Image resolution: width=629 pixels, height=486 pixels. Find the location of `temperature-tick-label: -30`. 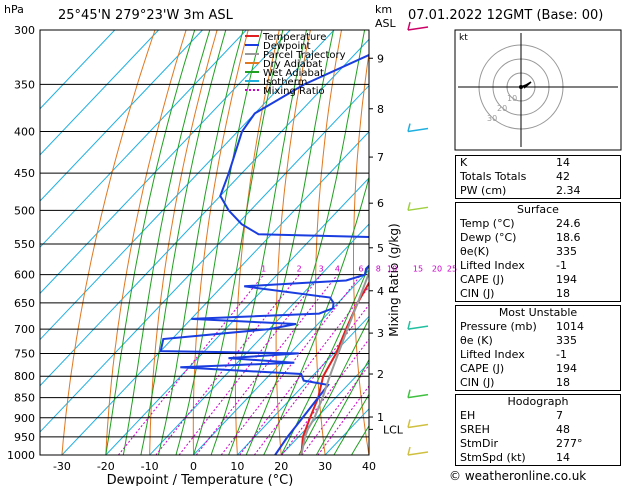

temperature-tick-label: -30 is located at coordinates (62, 466).